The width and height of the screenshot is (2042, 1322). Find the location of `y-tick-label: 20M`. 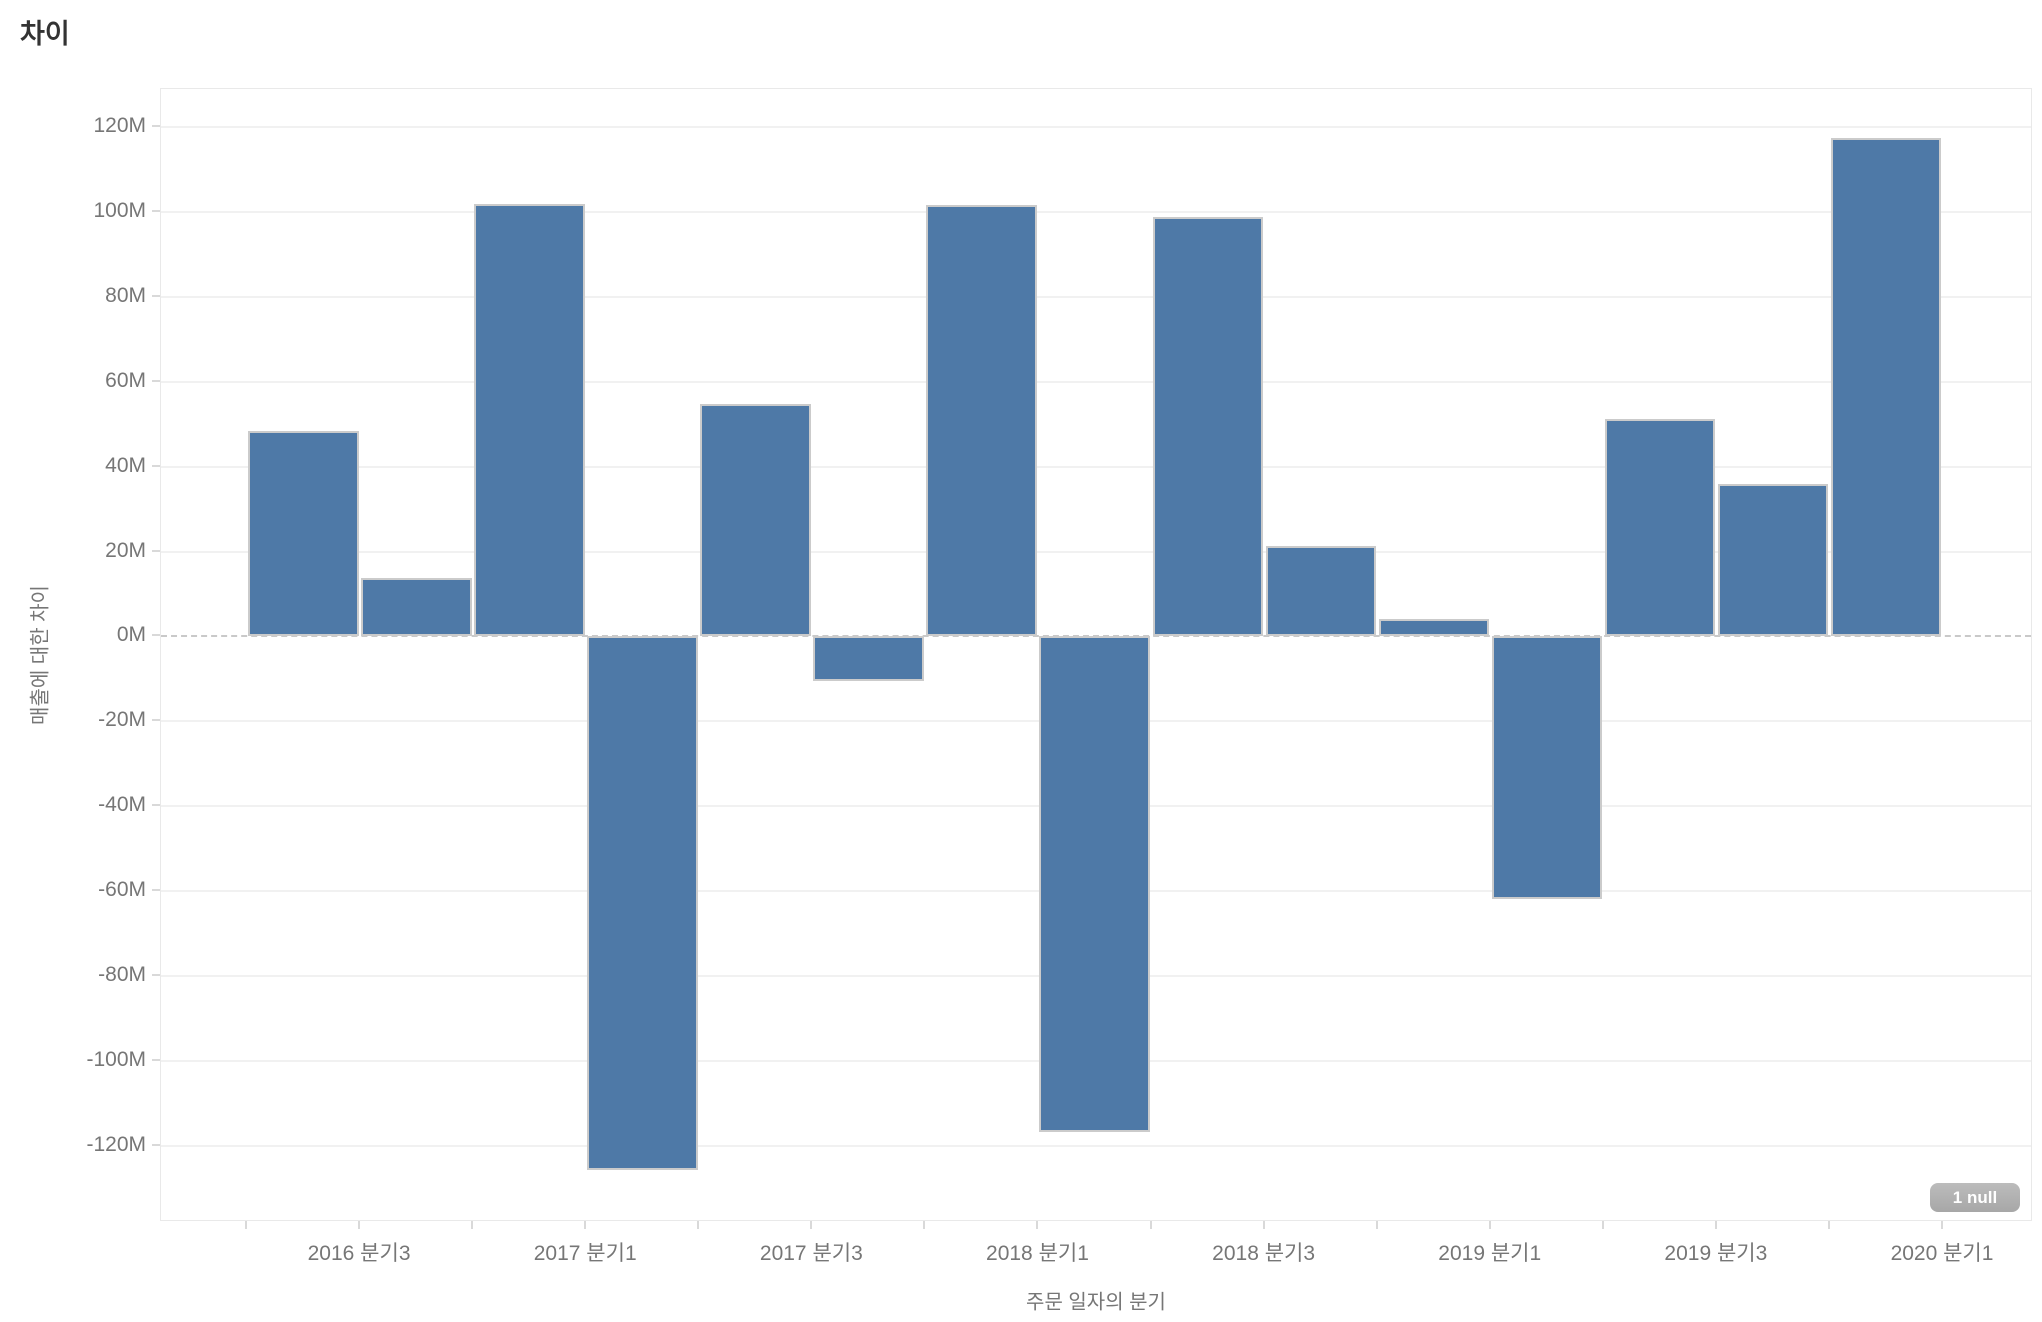

y-tick-label: 20M is located at coordinates (125, 550).